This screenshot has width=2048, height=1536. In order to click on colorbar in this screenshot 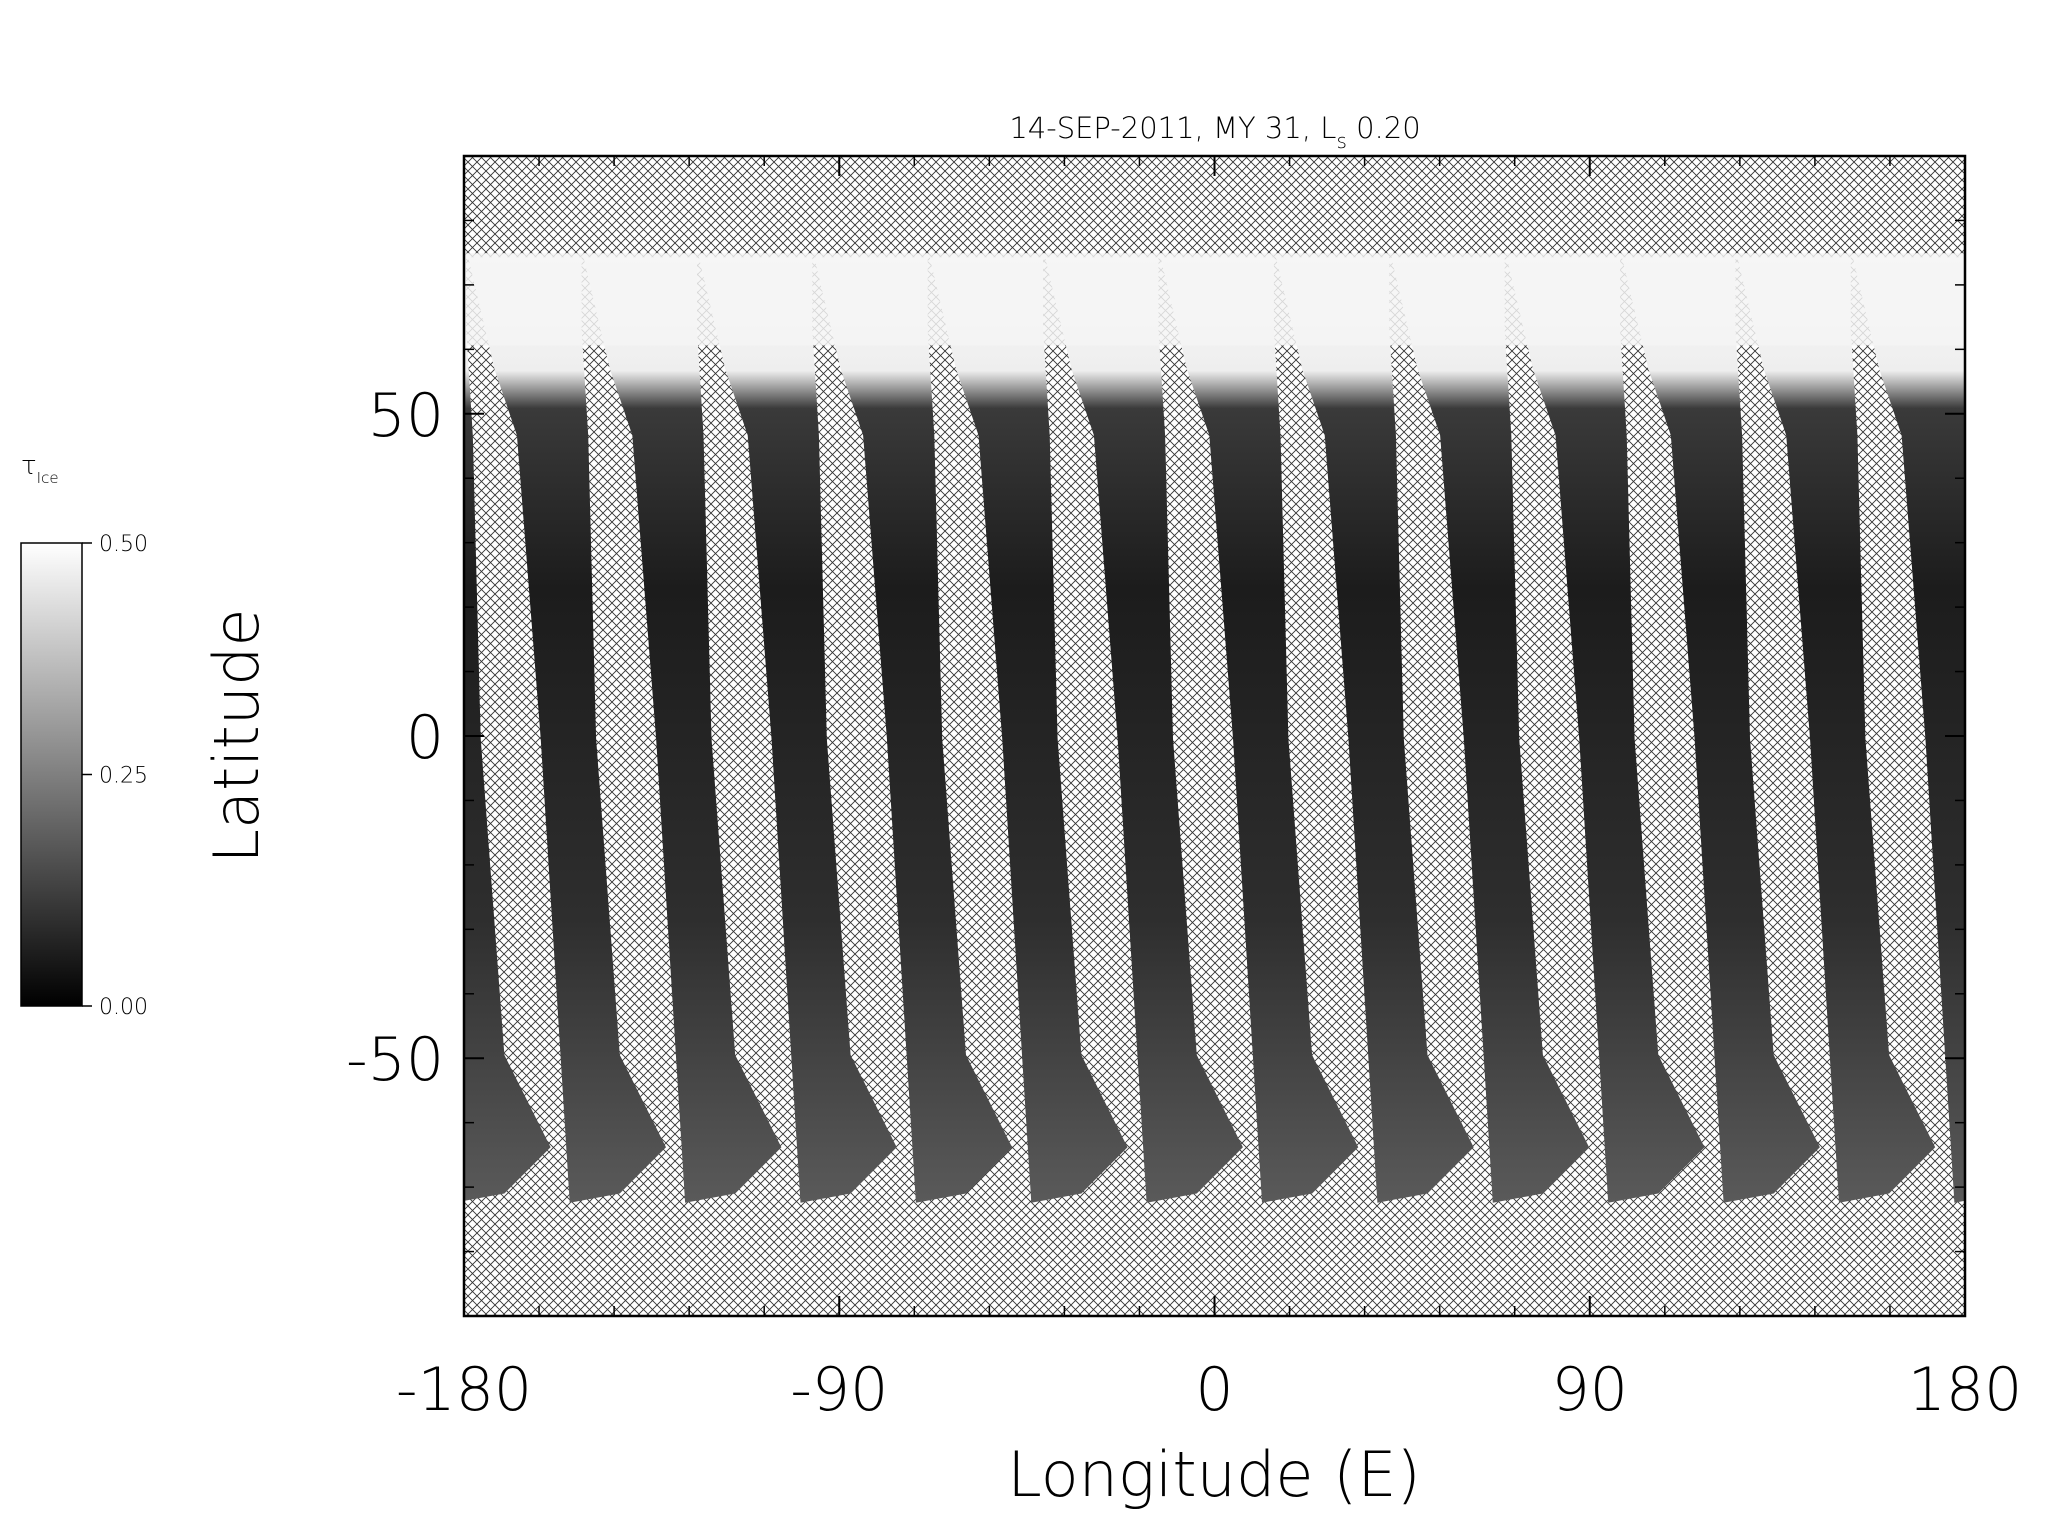, I will do `click(51, 774)`.